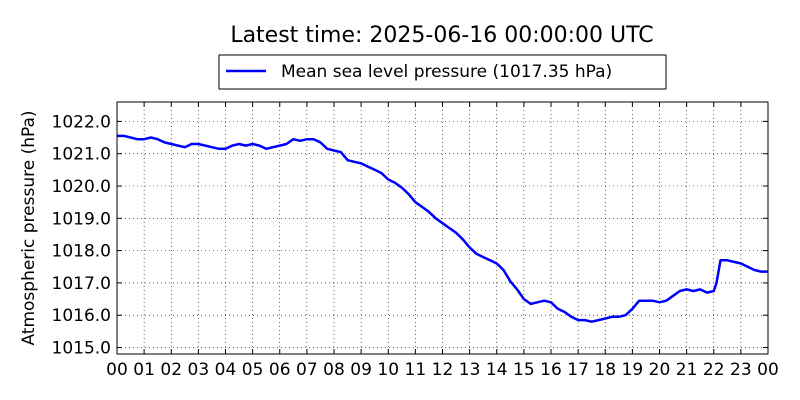 The height and width of the screenshot is (400, 800). Describe the element at coordinates (441, 35) in the screenshot. I see `chart-title: Latest time: 2025-06-16 00:00:00 UTC` at that location.